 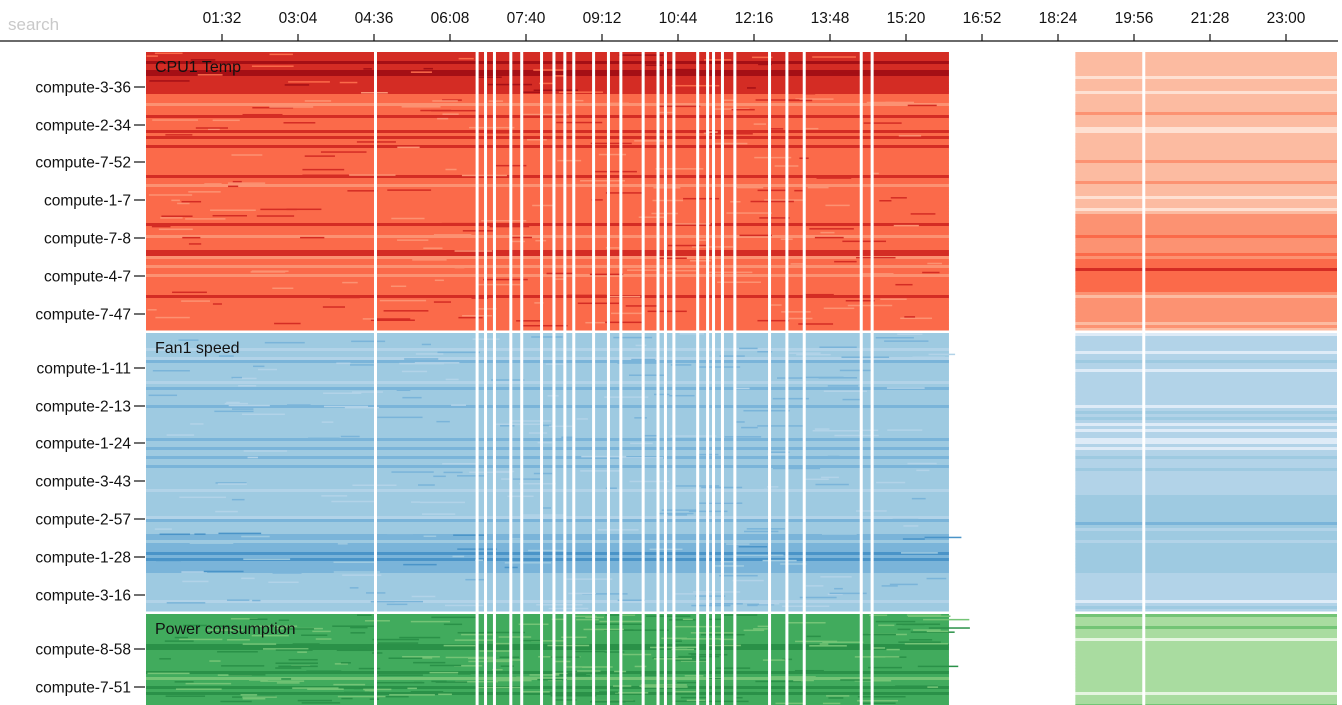 What do you see at coordinates (83, 315) in the screenshot?
I see `row-label: compute-7-47` at bounding box center [83, 315].